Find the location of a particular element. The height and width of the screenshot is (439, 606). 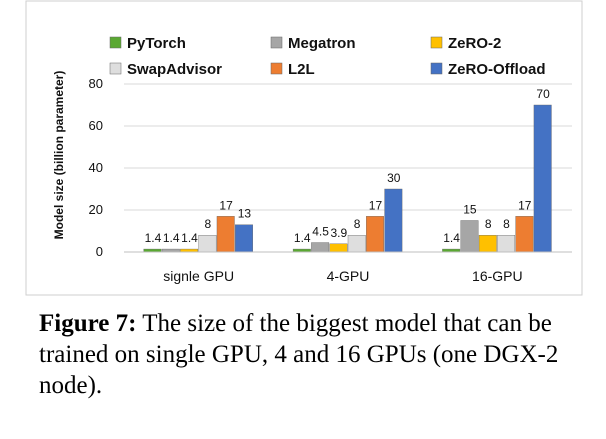

data-label-zero-offload: 13 is located at coordinates (245, 214).